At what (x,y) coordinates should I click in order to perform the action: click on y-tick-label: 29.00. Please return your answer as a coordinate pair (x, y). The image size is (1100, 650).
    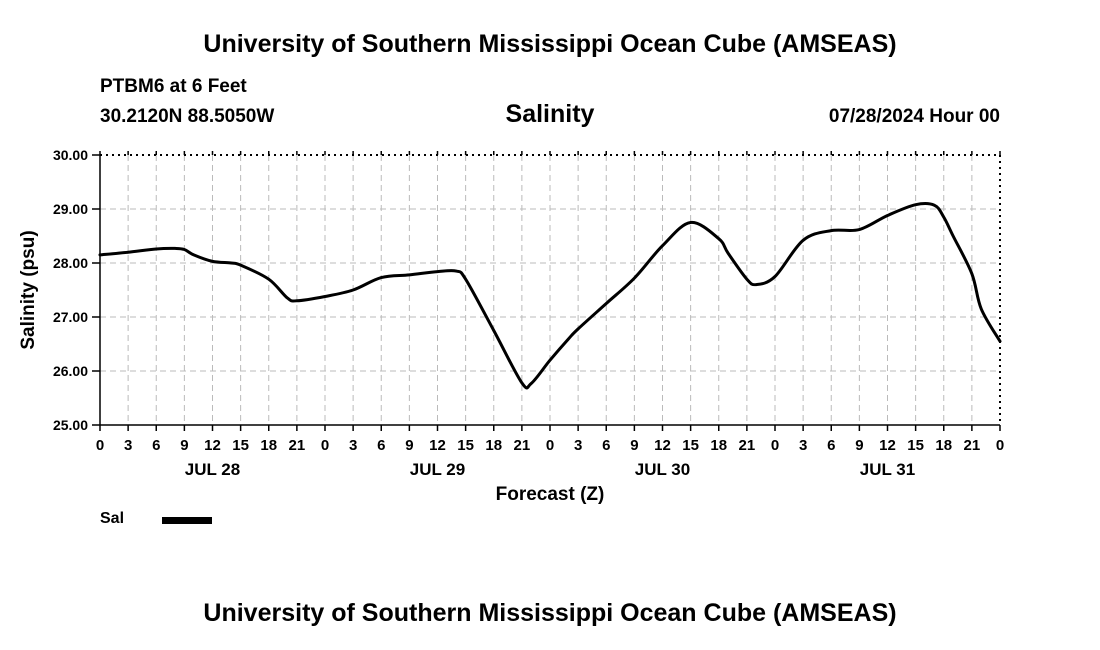
    Looking at the image, I should click on (70, 209).